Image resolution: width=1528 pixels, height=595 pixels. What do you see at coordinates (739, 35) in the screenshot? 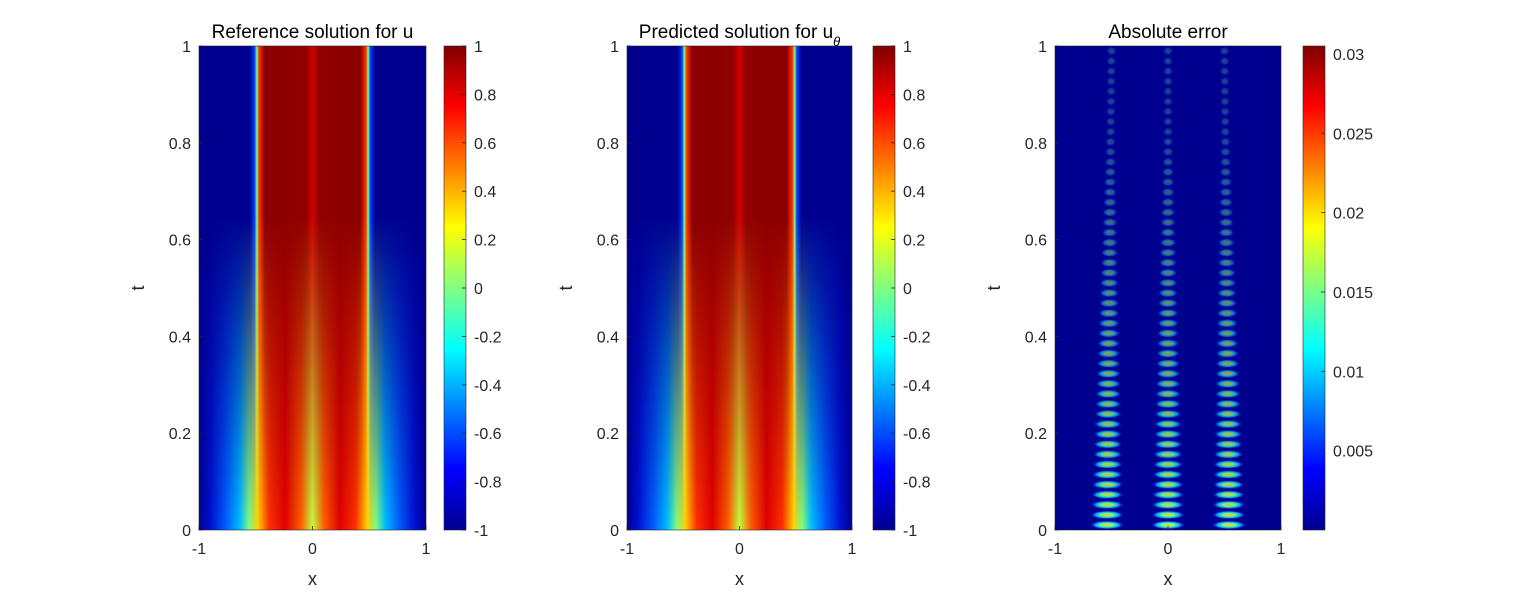
I see `chart-title: Predicted solution for uθ` at bounding box center [739, 35].